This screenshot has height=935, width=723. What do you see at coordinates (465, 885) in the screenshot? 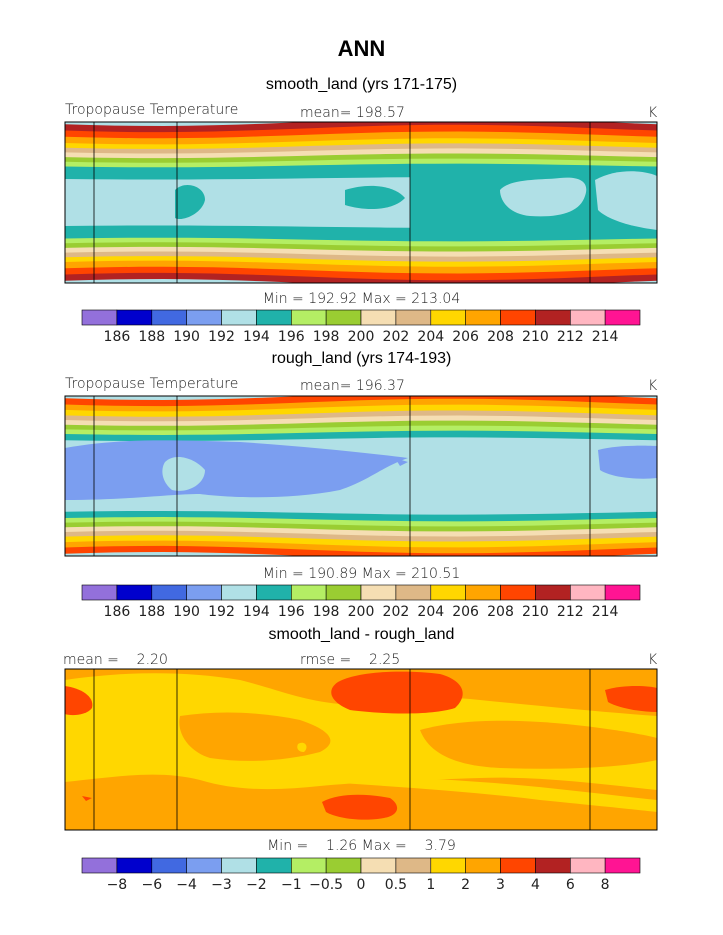
I see `panel3-colorbar-tick-label: 2` at bounding box center [465, 885].